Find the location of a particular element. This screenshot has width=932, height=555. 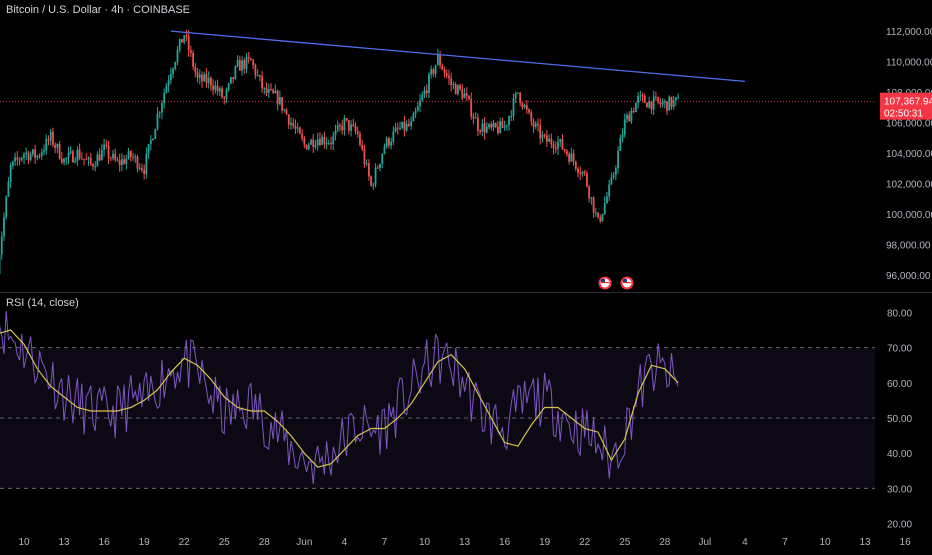

bar-countdown: 02:50:31 is located at coordinates (903, 114).